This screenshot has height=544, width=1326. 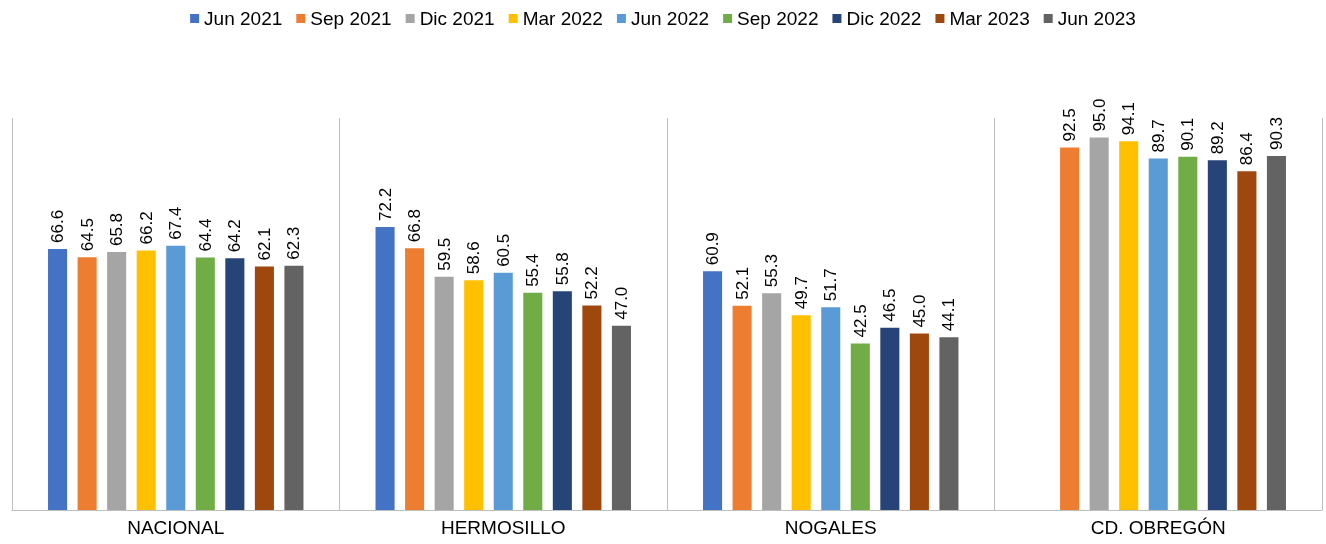 What do you see at coordinates (58, 226) in the screenshot?
I see `data-label: 66.6` at bounding box center [58, 226].